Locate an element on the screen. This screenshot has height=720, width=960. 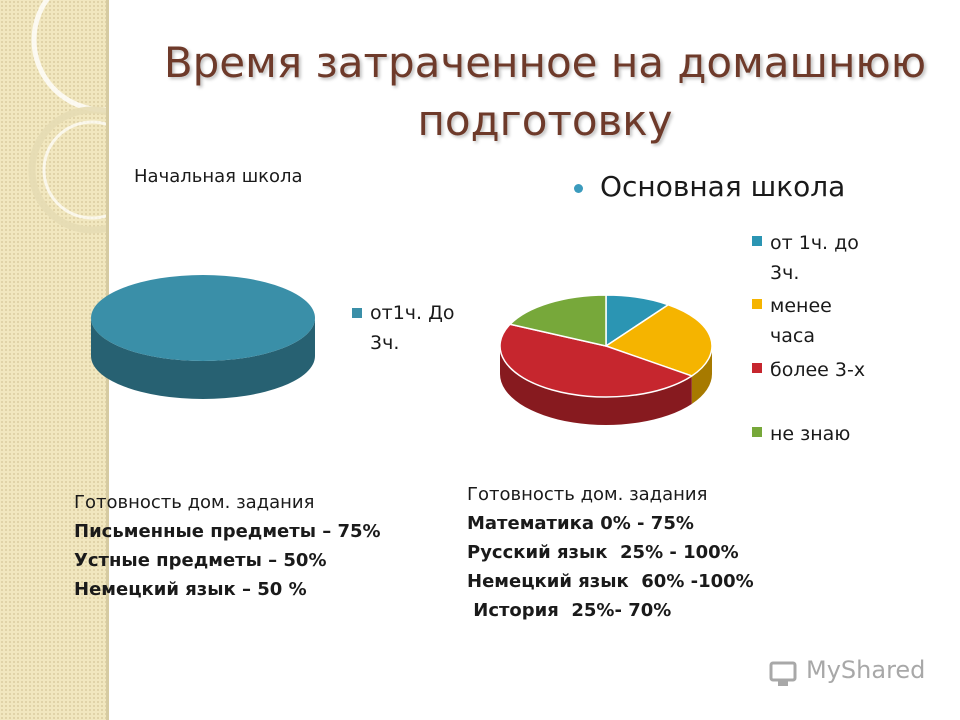
notes-line: История 25%- 70% is located at coordinates (569, 610).